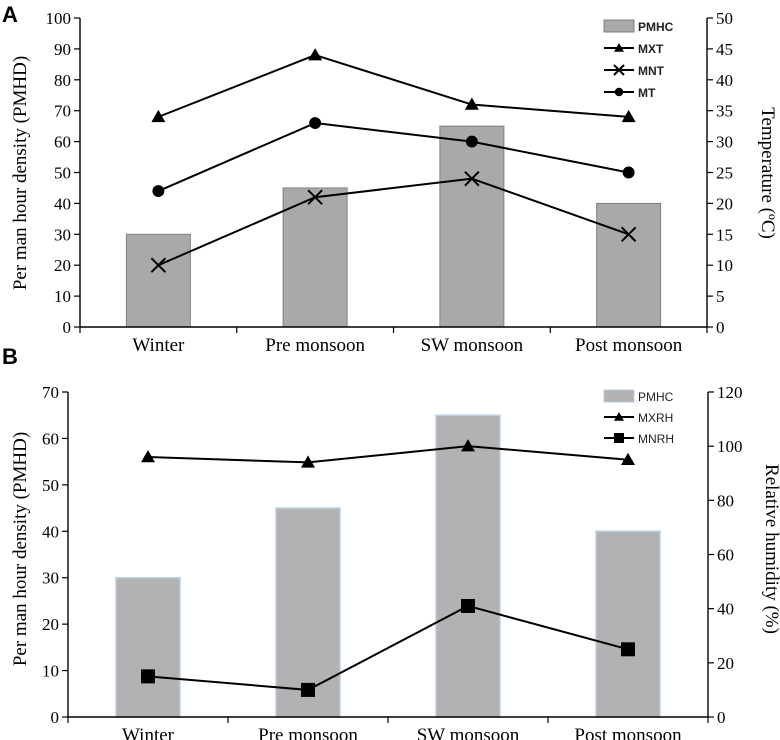 The image size is (780, 740). Describe the element at coordinates (655, 418) in the screenshot. I see `legend-label-mxrh: MXRH` at that location.